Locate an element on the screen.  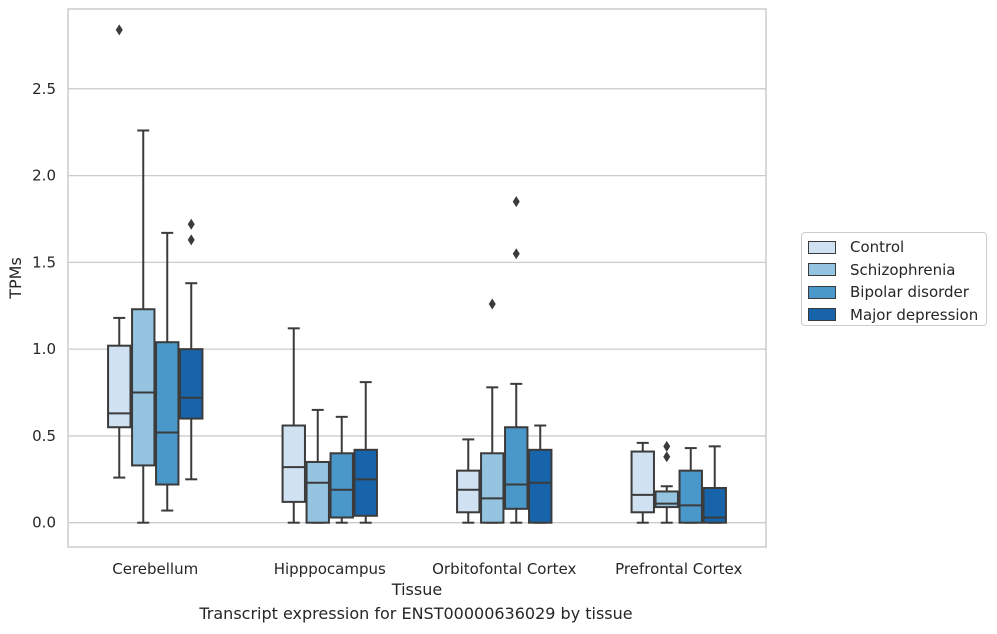
y-axis-title: TPMs is located at coordinates (15, 278).